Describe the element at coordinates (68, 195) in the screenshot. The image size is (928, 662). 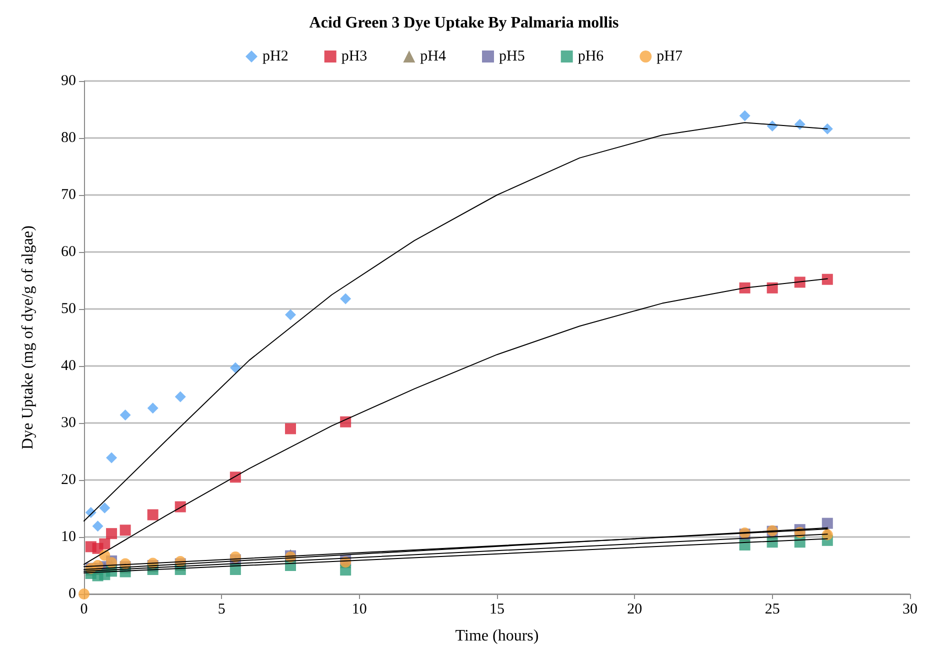
I see `y-tick-label: 70` at that location.